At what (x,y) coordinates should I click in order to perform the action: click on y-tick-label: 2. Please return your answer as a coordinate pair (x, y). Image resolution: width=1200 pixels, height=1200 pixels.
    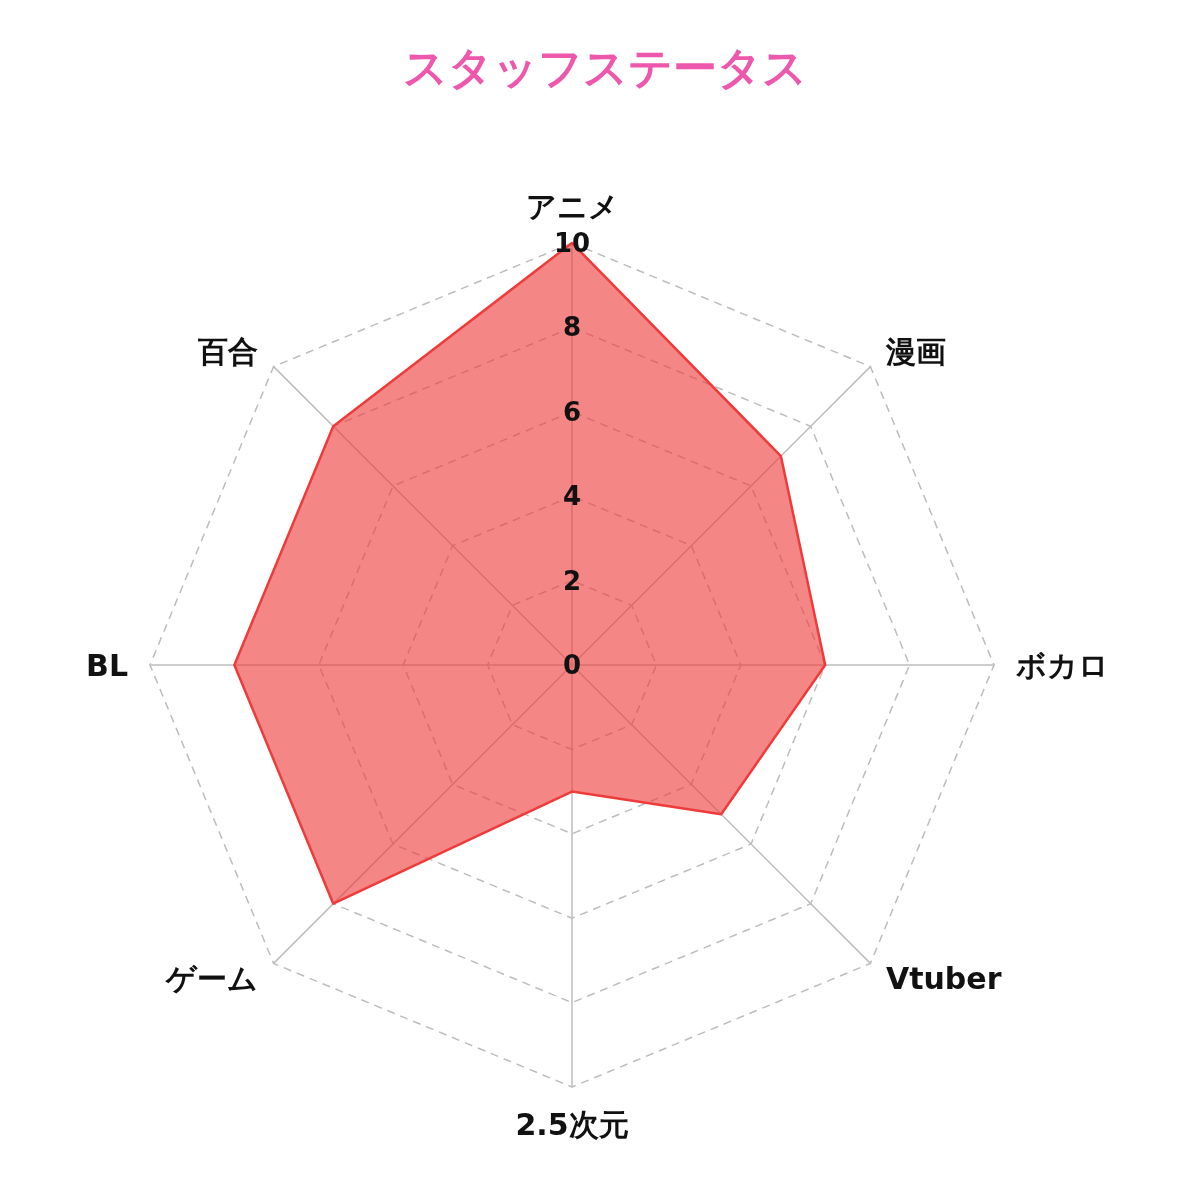
    Looking at the image, I should click on (572, 580).